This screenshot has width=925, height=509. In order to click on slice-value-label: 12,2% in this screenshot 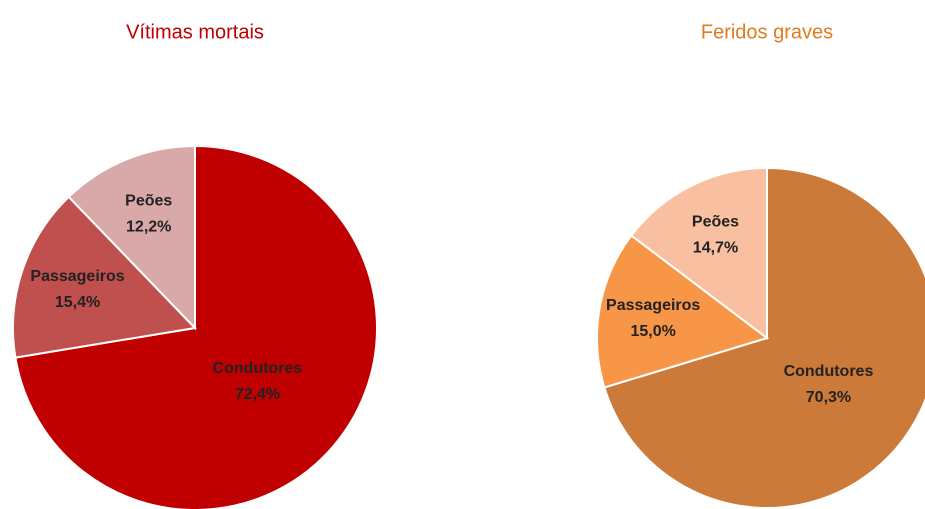, I will do `click(148, 226)`.